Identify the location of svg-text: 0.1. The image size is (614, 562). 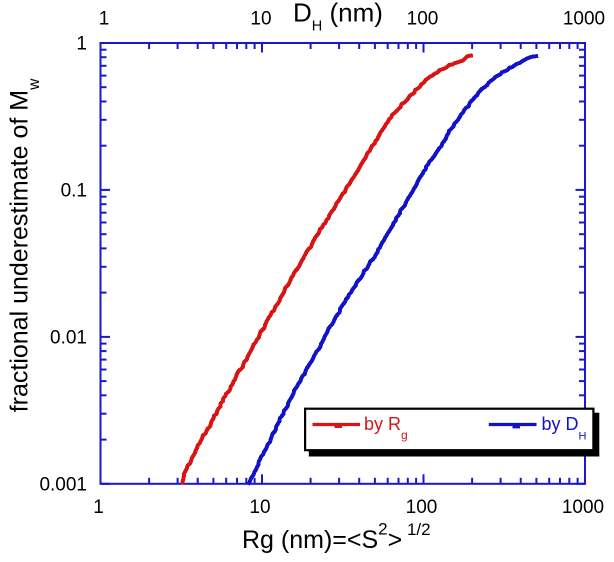
(74, 190).